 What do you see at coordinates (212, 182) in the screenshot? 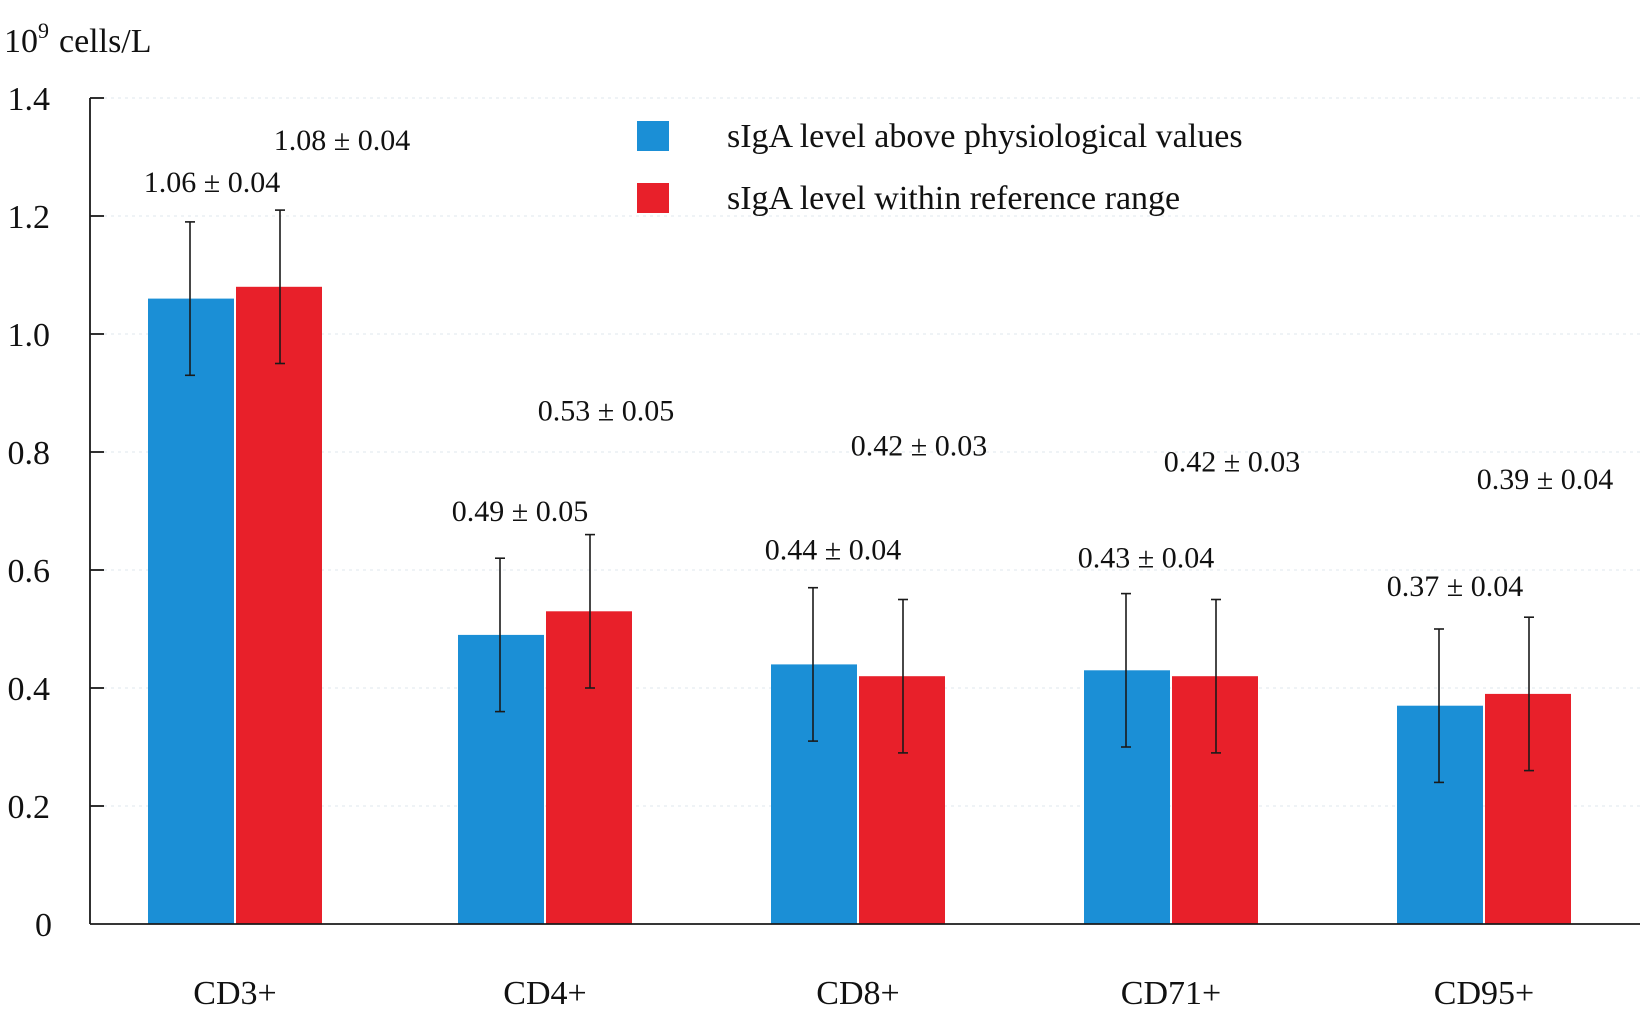
I see `data-label: 1.06 ± 0.04` at bounding box center [212, 182].